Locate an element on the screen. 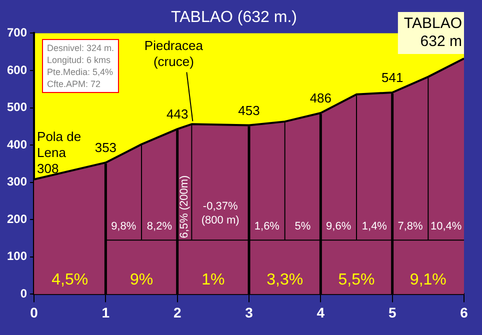  y-tick-label: 200 is located at coordinates (17, 219).